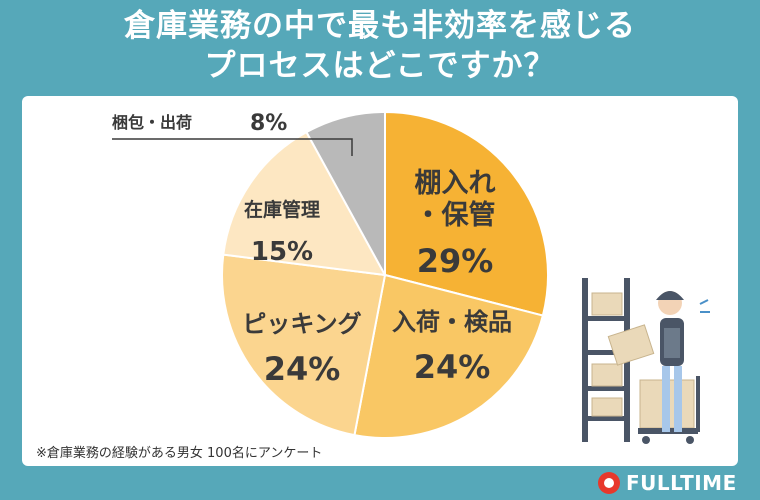 The height and width of the screenshot is (500, 760). I want to click on slice-label: ピッキング, so click(301, 324).